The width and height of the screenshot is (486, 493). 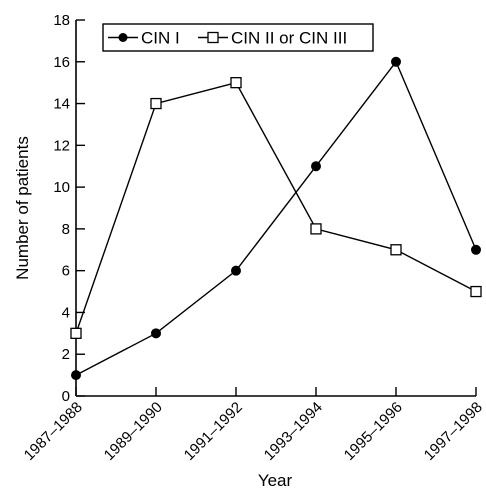 What do you see at coordinates (133, 431) in the screenshot?
I see `x-tick-label: 1989–1990` at bounding box center [133, 431].